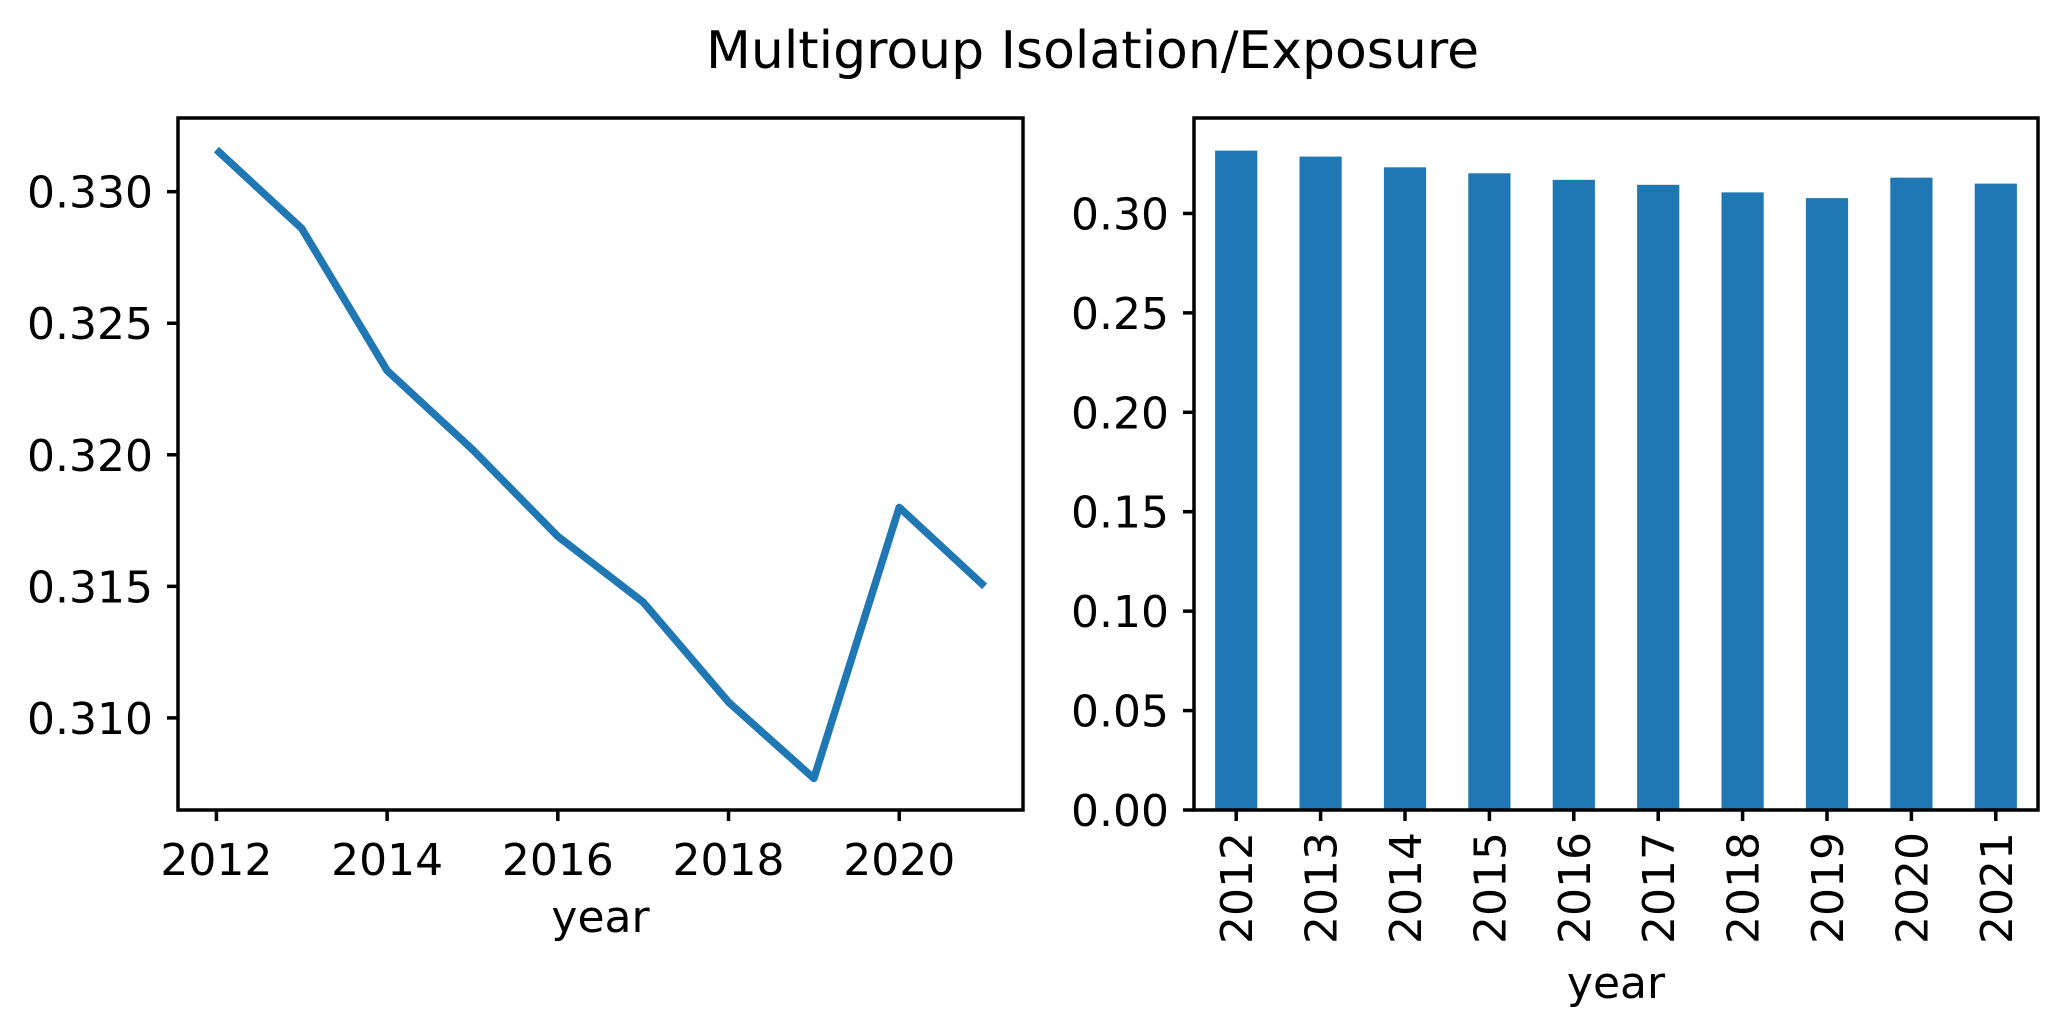 This screenshot has width=2068, height=1034. I want to click on x-tick-label: 2019, so click(1828, 888).